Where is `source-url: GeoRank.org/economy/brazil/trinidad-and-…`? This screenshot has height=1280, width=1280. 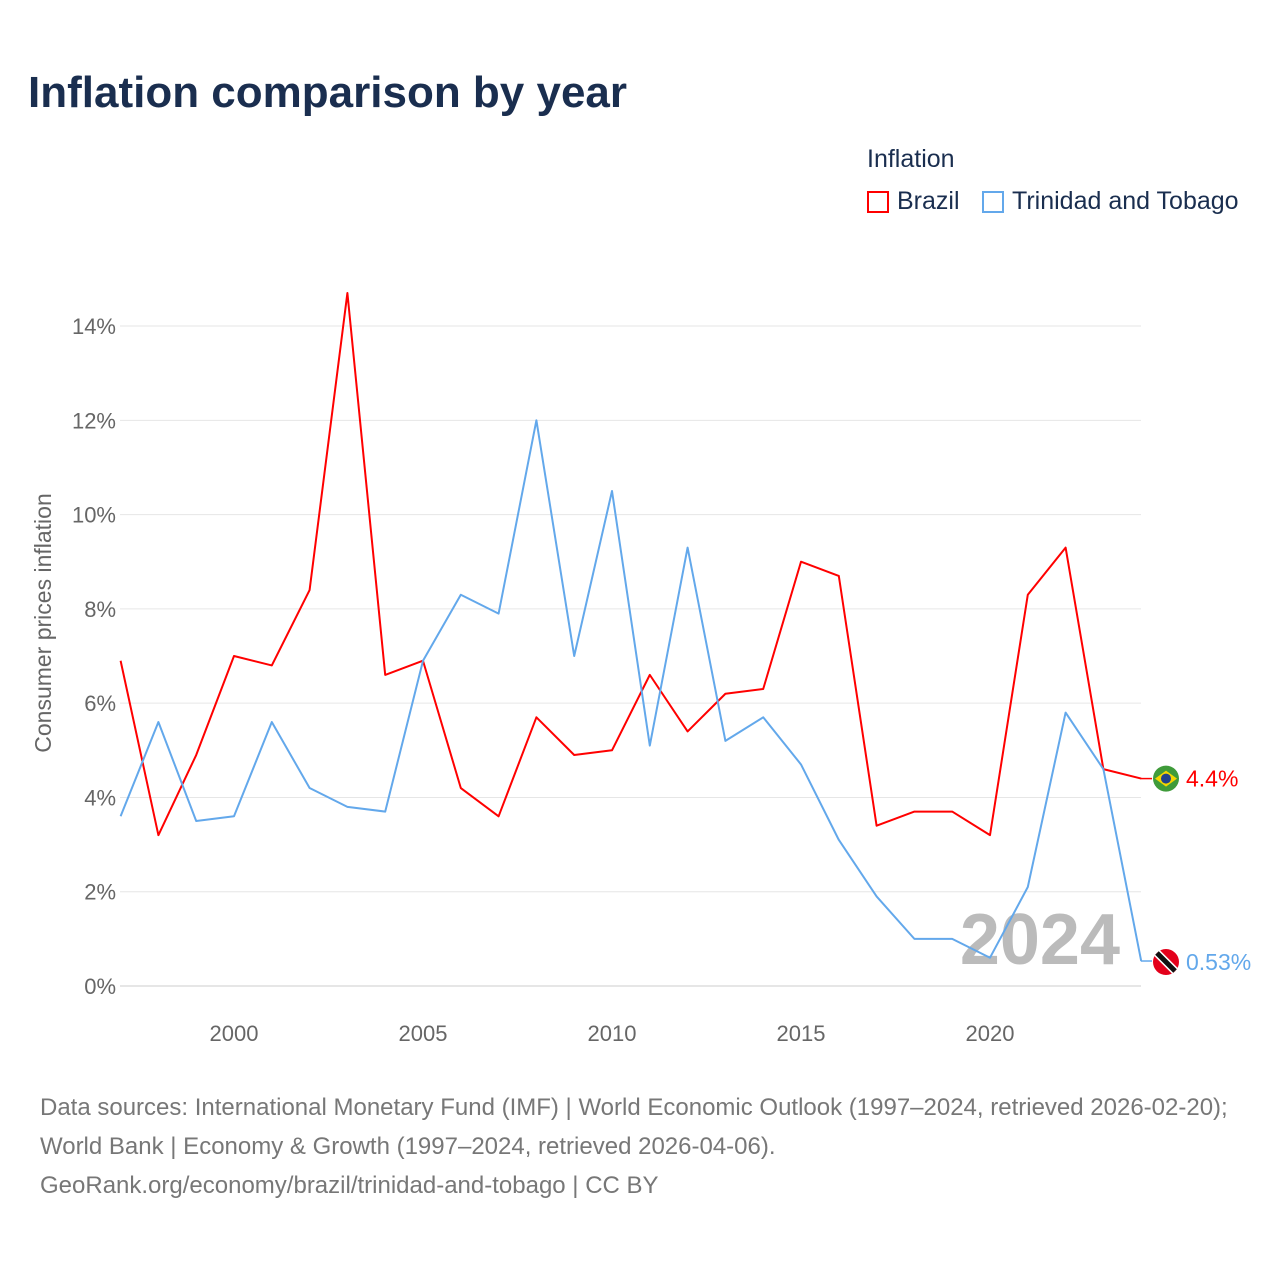
source-url: GeoRank.org/economy/brazil/trinidad-and-… is located at coordinates (349, 1185).